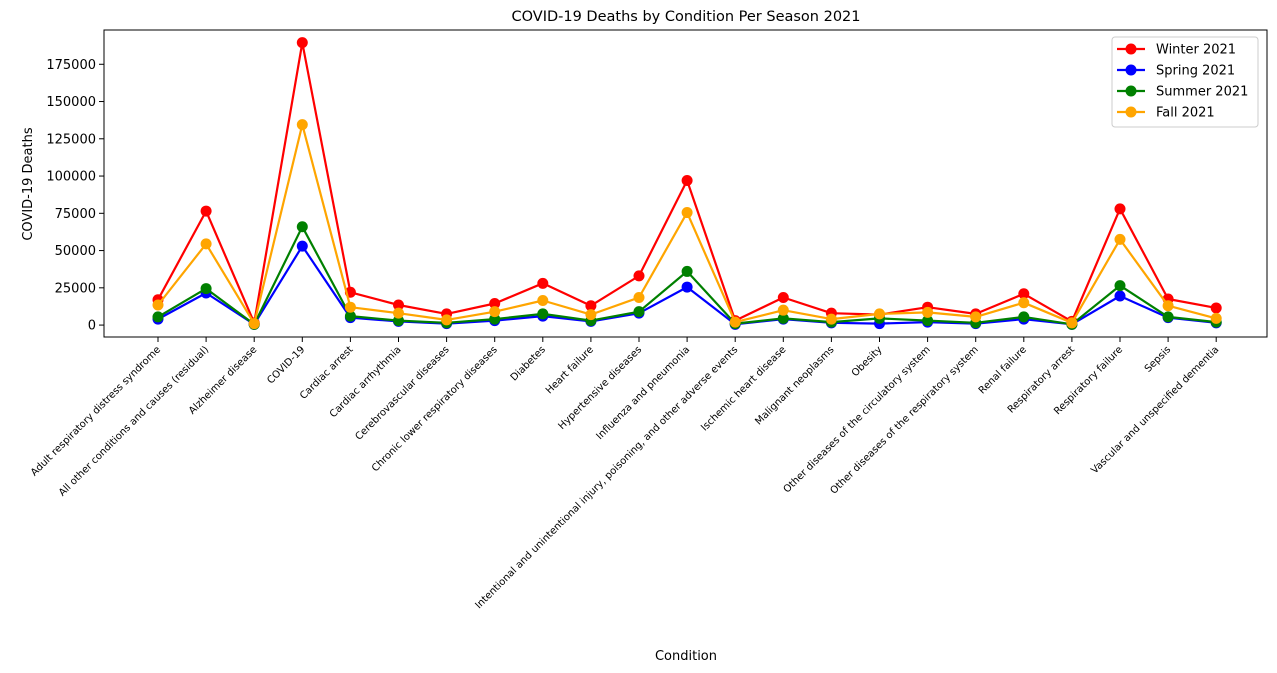 The width and height of the screenshot is (1277, 673). Describe the element at coordinates (75, 288) in the screenshot. I see `y-tick-label: 25000` at that location.